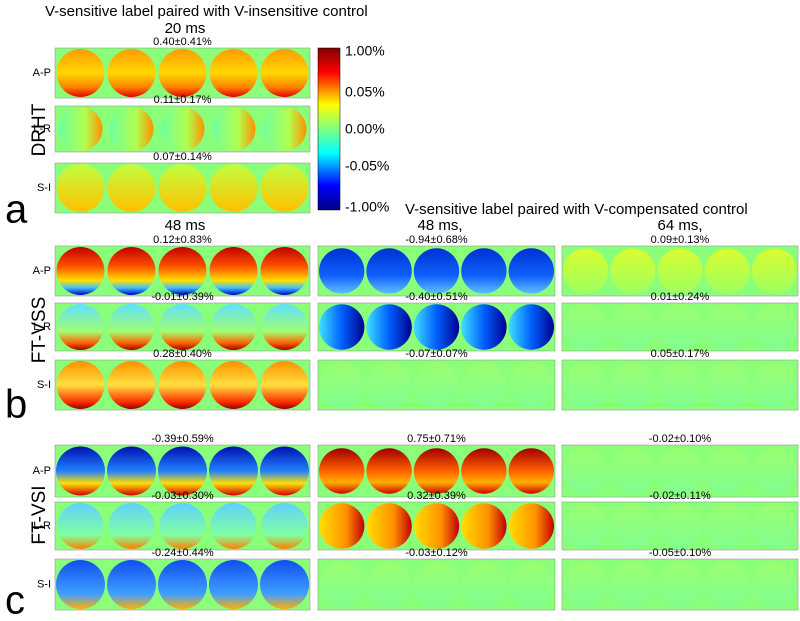 The height and width of the screenshot is (621, 800). What do you see at coordinates (16, 405) in the screenshot?
I see `panel-letter: b` at bounding box center [16, 405].